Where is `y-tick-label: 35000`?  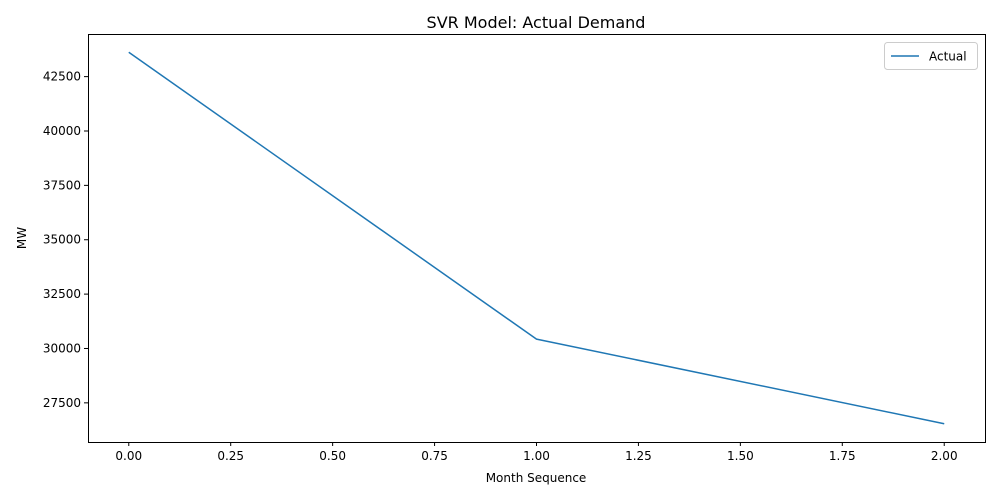 y-tick-label: 35000 is located at coordinates (62, 240).